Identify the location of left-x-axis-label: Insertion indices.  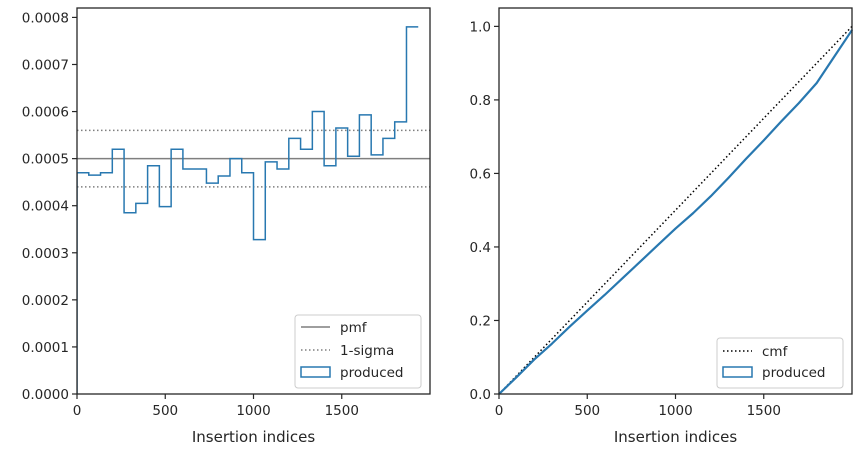
(253, 437).